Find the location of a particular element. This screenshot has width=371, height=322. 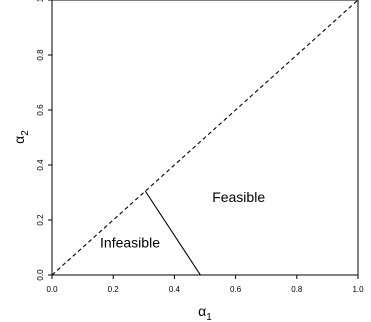

y-axis-label: α2 is located at coordinates (21, 137).